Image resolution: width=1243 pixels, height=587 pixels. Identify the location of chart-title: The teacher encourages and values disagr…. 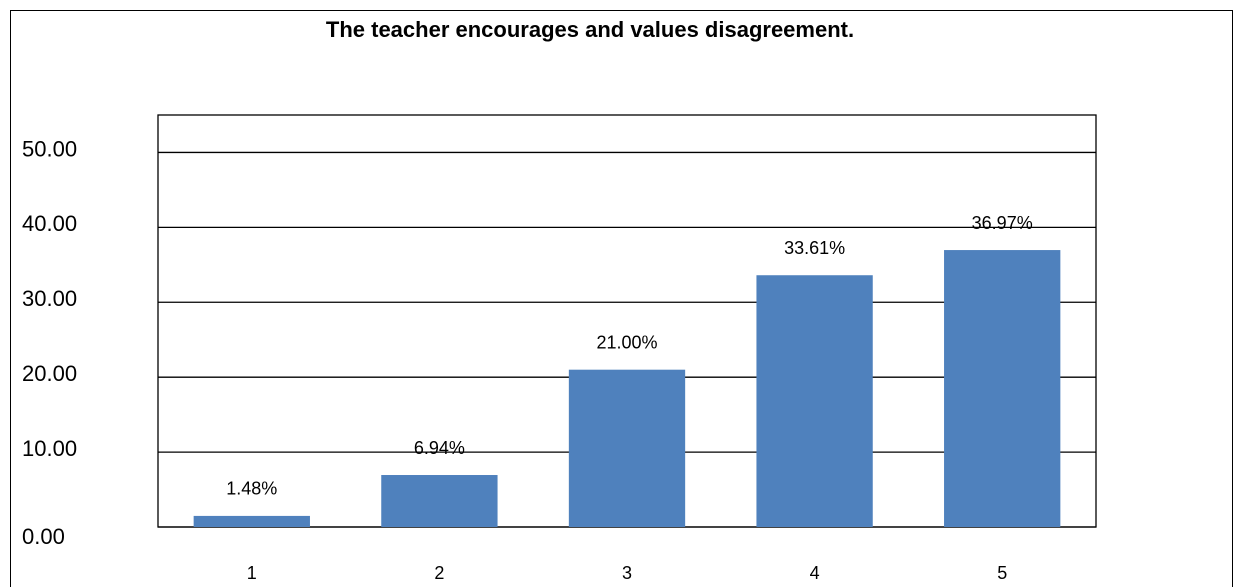
(590, 29).